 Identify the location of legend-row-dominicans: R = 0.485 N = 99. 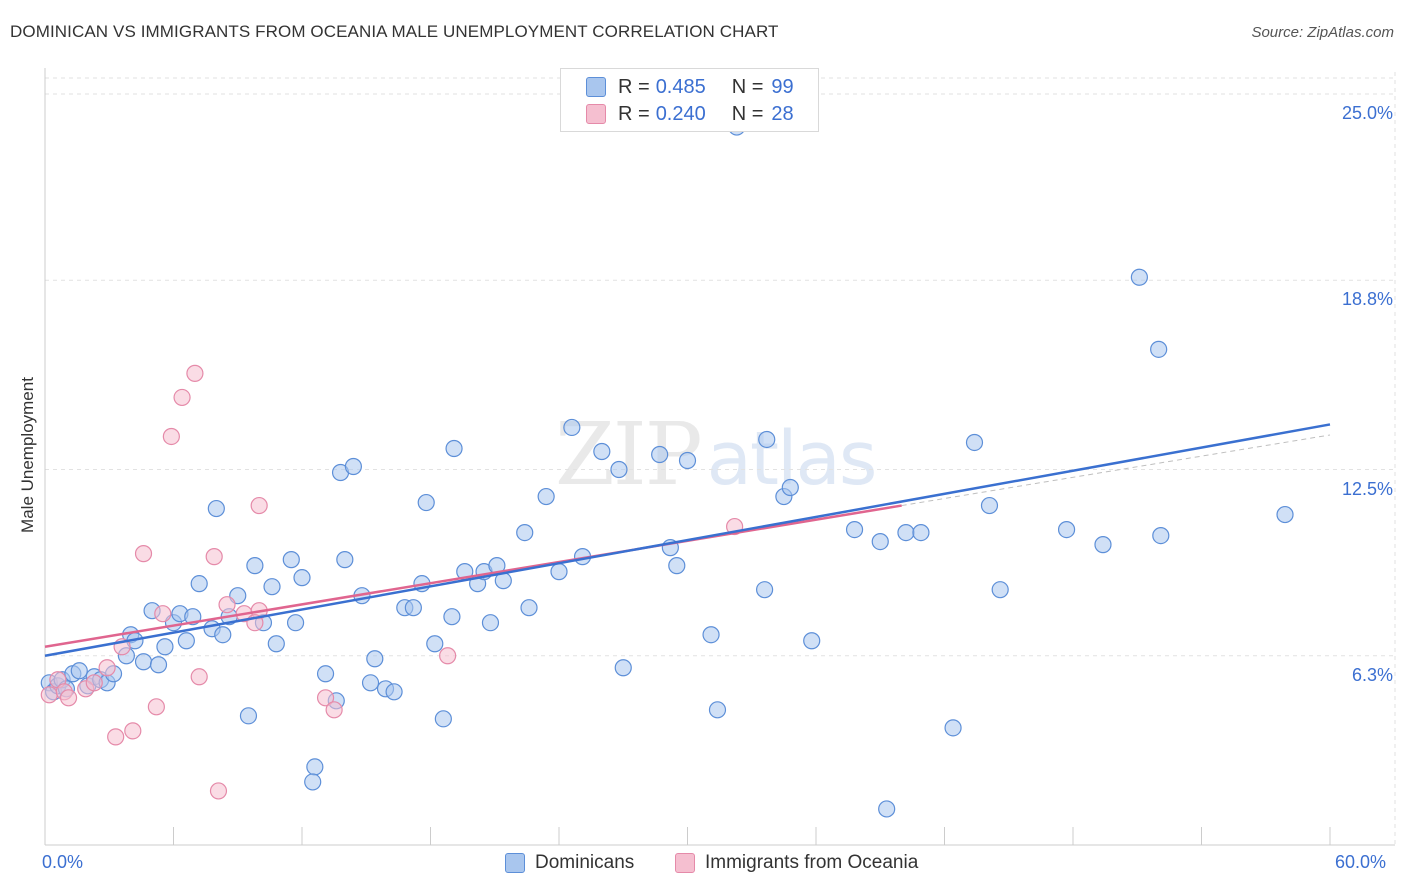
(690, 87).